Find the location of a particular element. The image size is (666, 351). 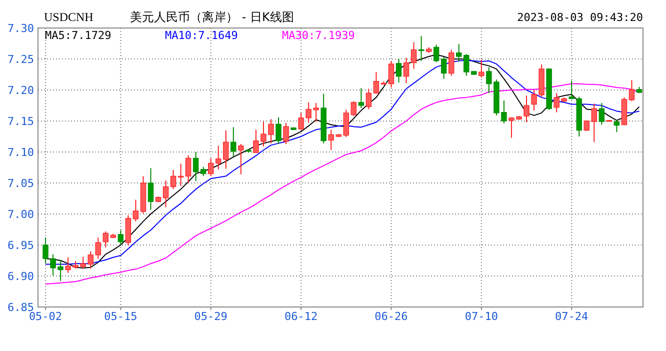

text: USDCNH is located at coordinates (69, 17).